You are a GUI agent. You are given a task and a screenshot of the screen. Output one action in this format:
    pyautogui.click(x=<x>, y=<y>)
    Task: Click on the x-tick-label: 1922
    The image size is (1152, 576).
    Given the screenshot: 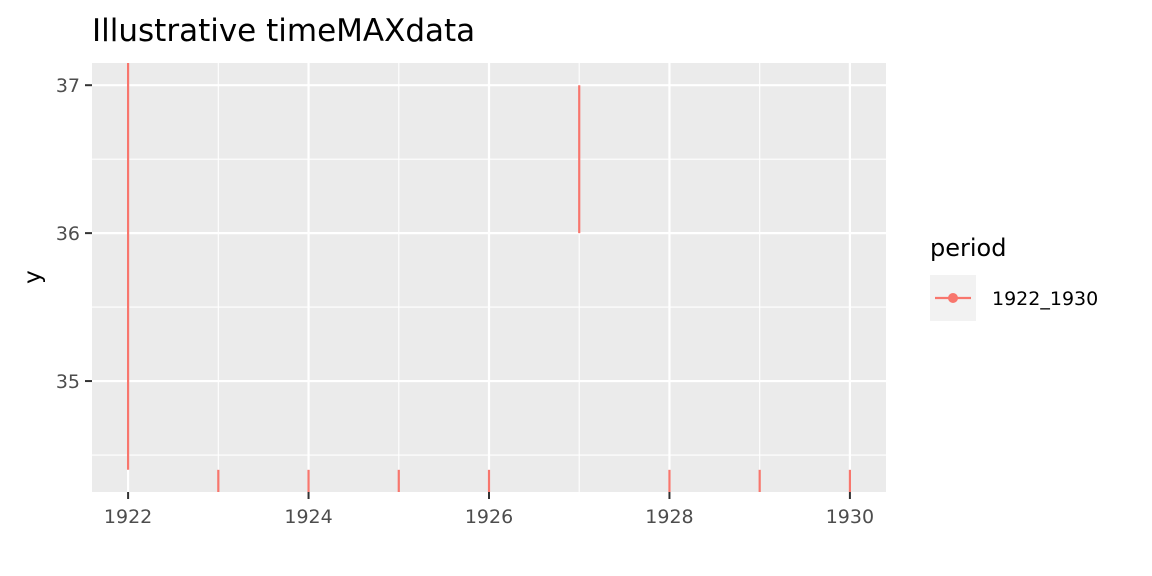 What is the action you would take?
    pyautogui.click(x=128, y=517)
    